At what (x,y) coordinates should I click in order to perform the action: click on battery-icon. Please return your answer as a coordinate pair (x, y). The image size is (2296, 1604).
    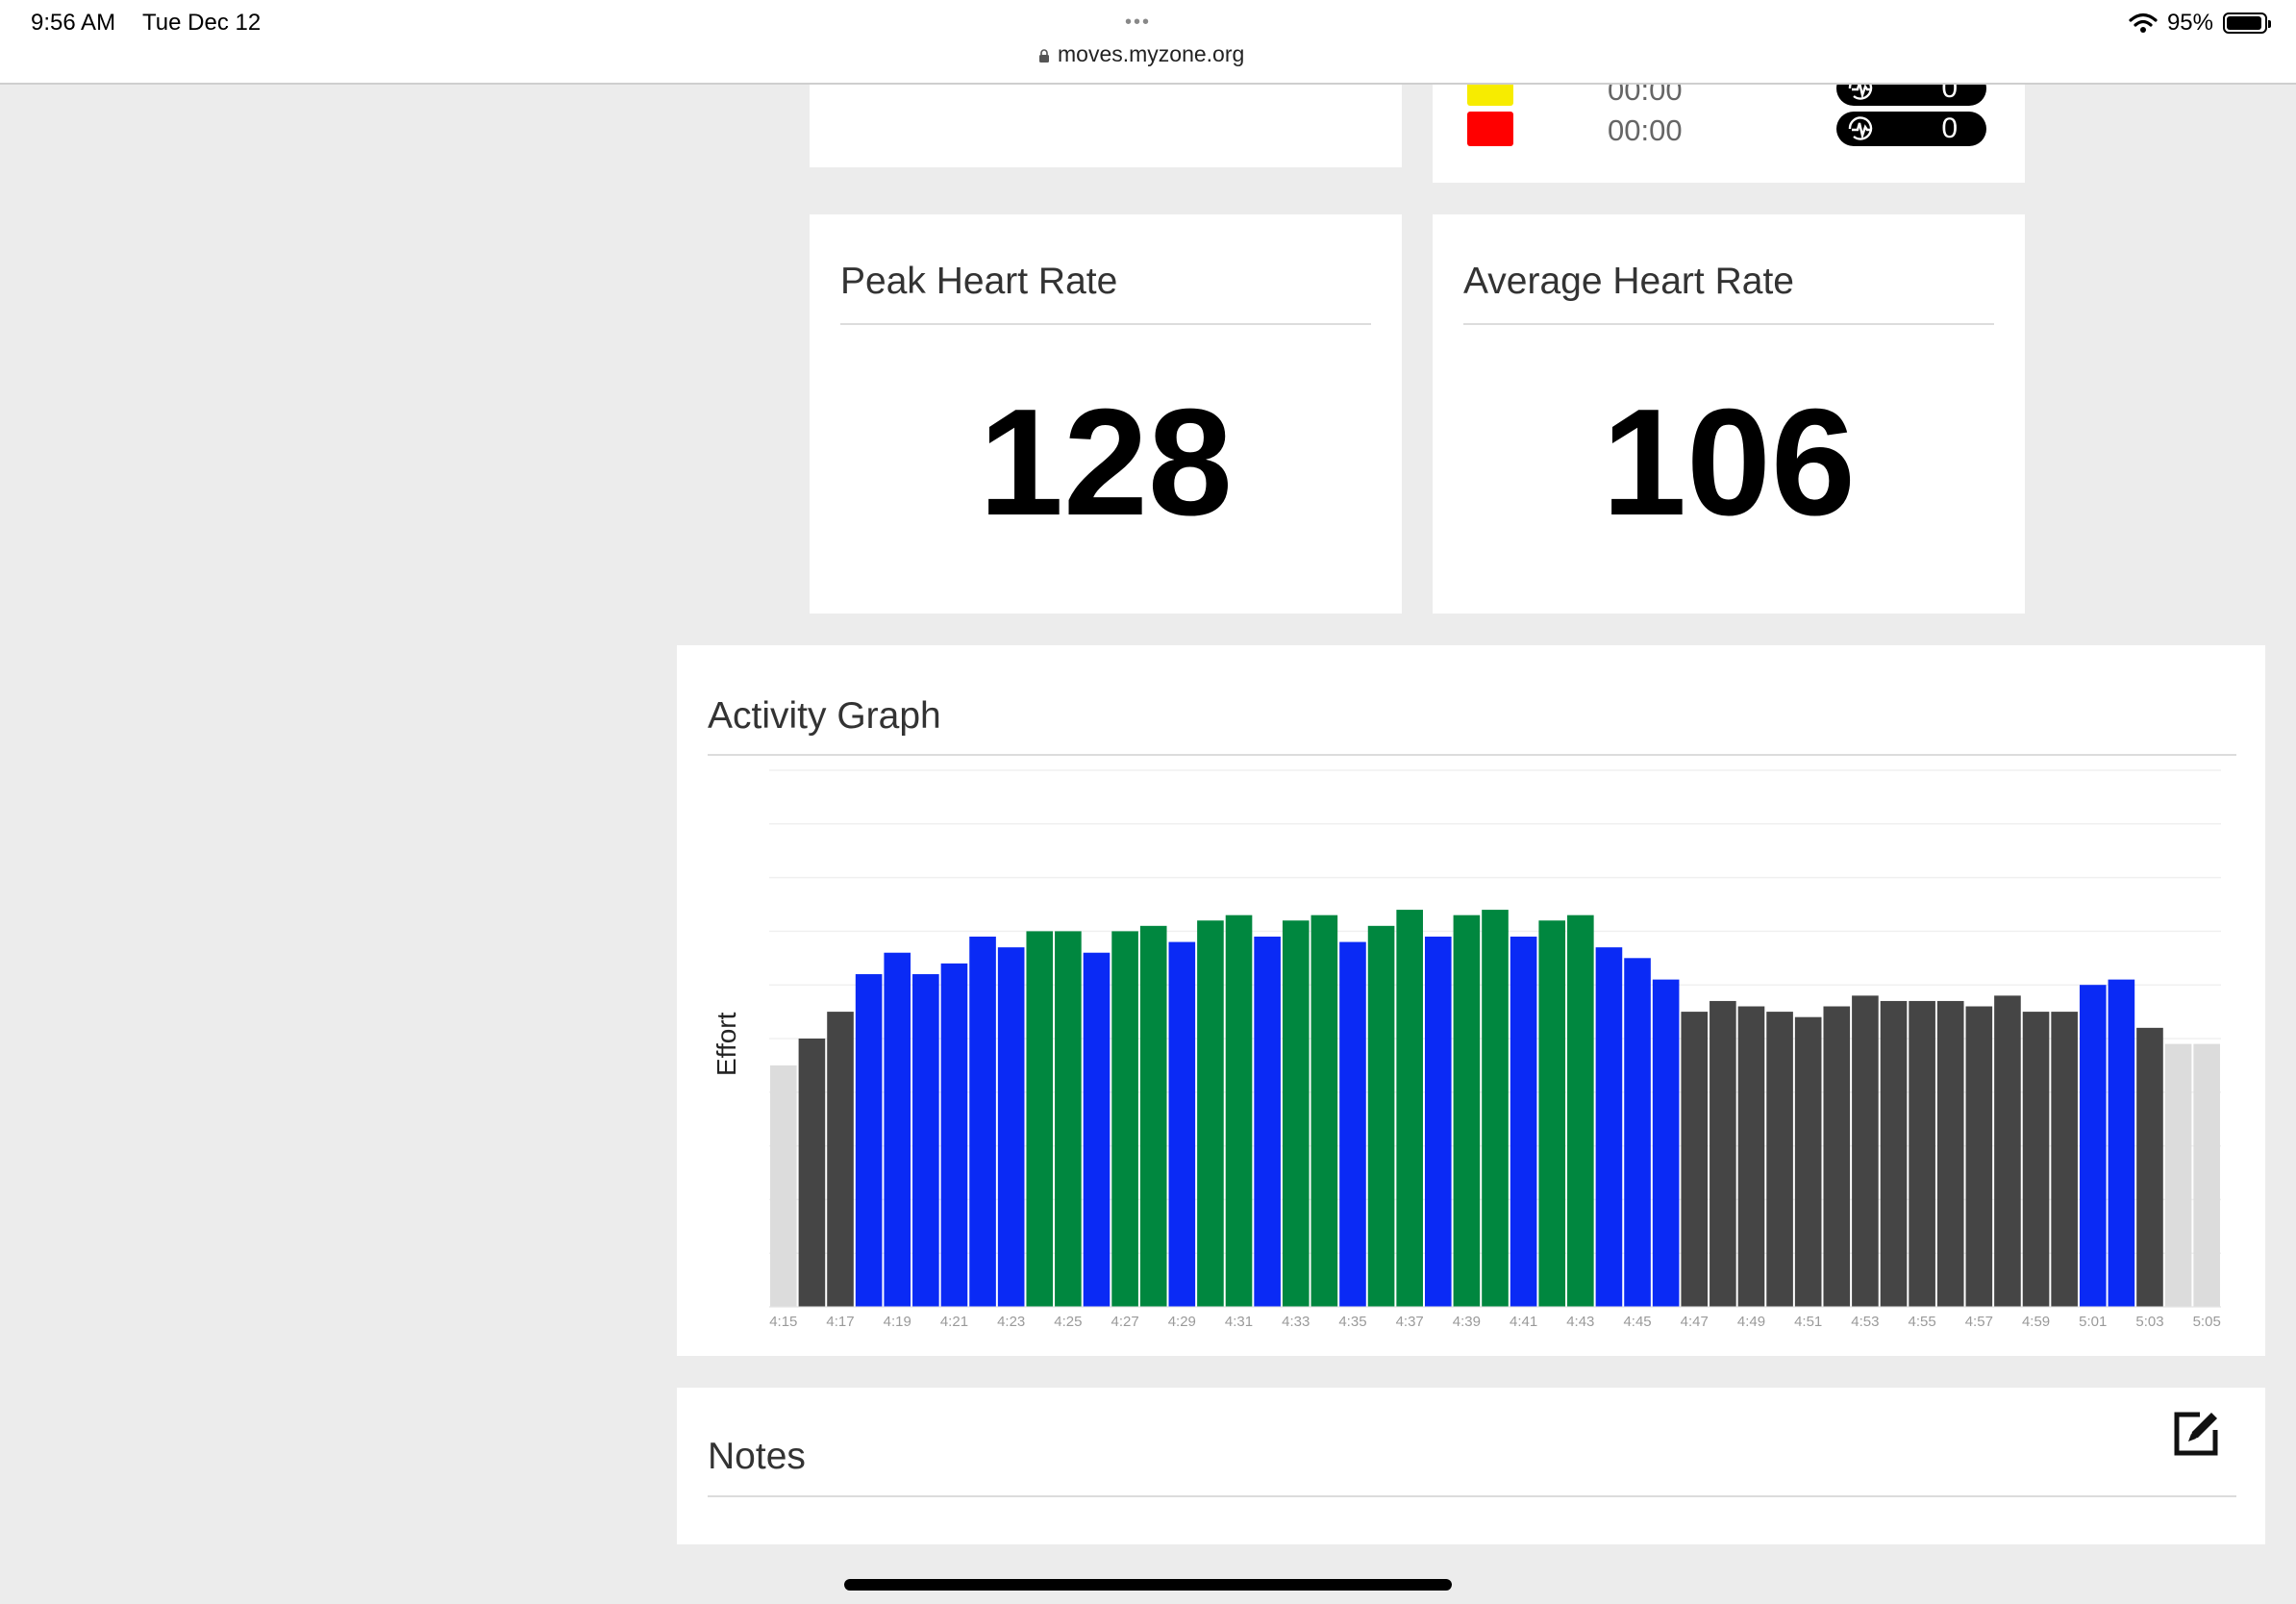
    Looking at the image, I should click on (2247, 23).